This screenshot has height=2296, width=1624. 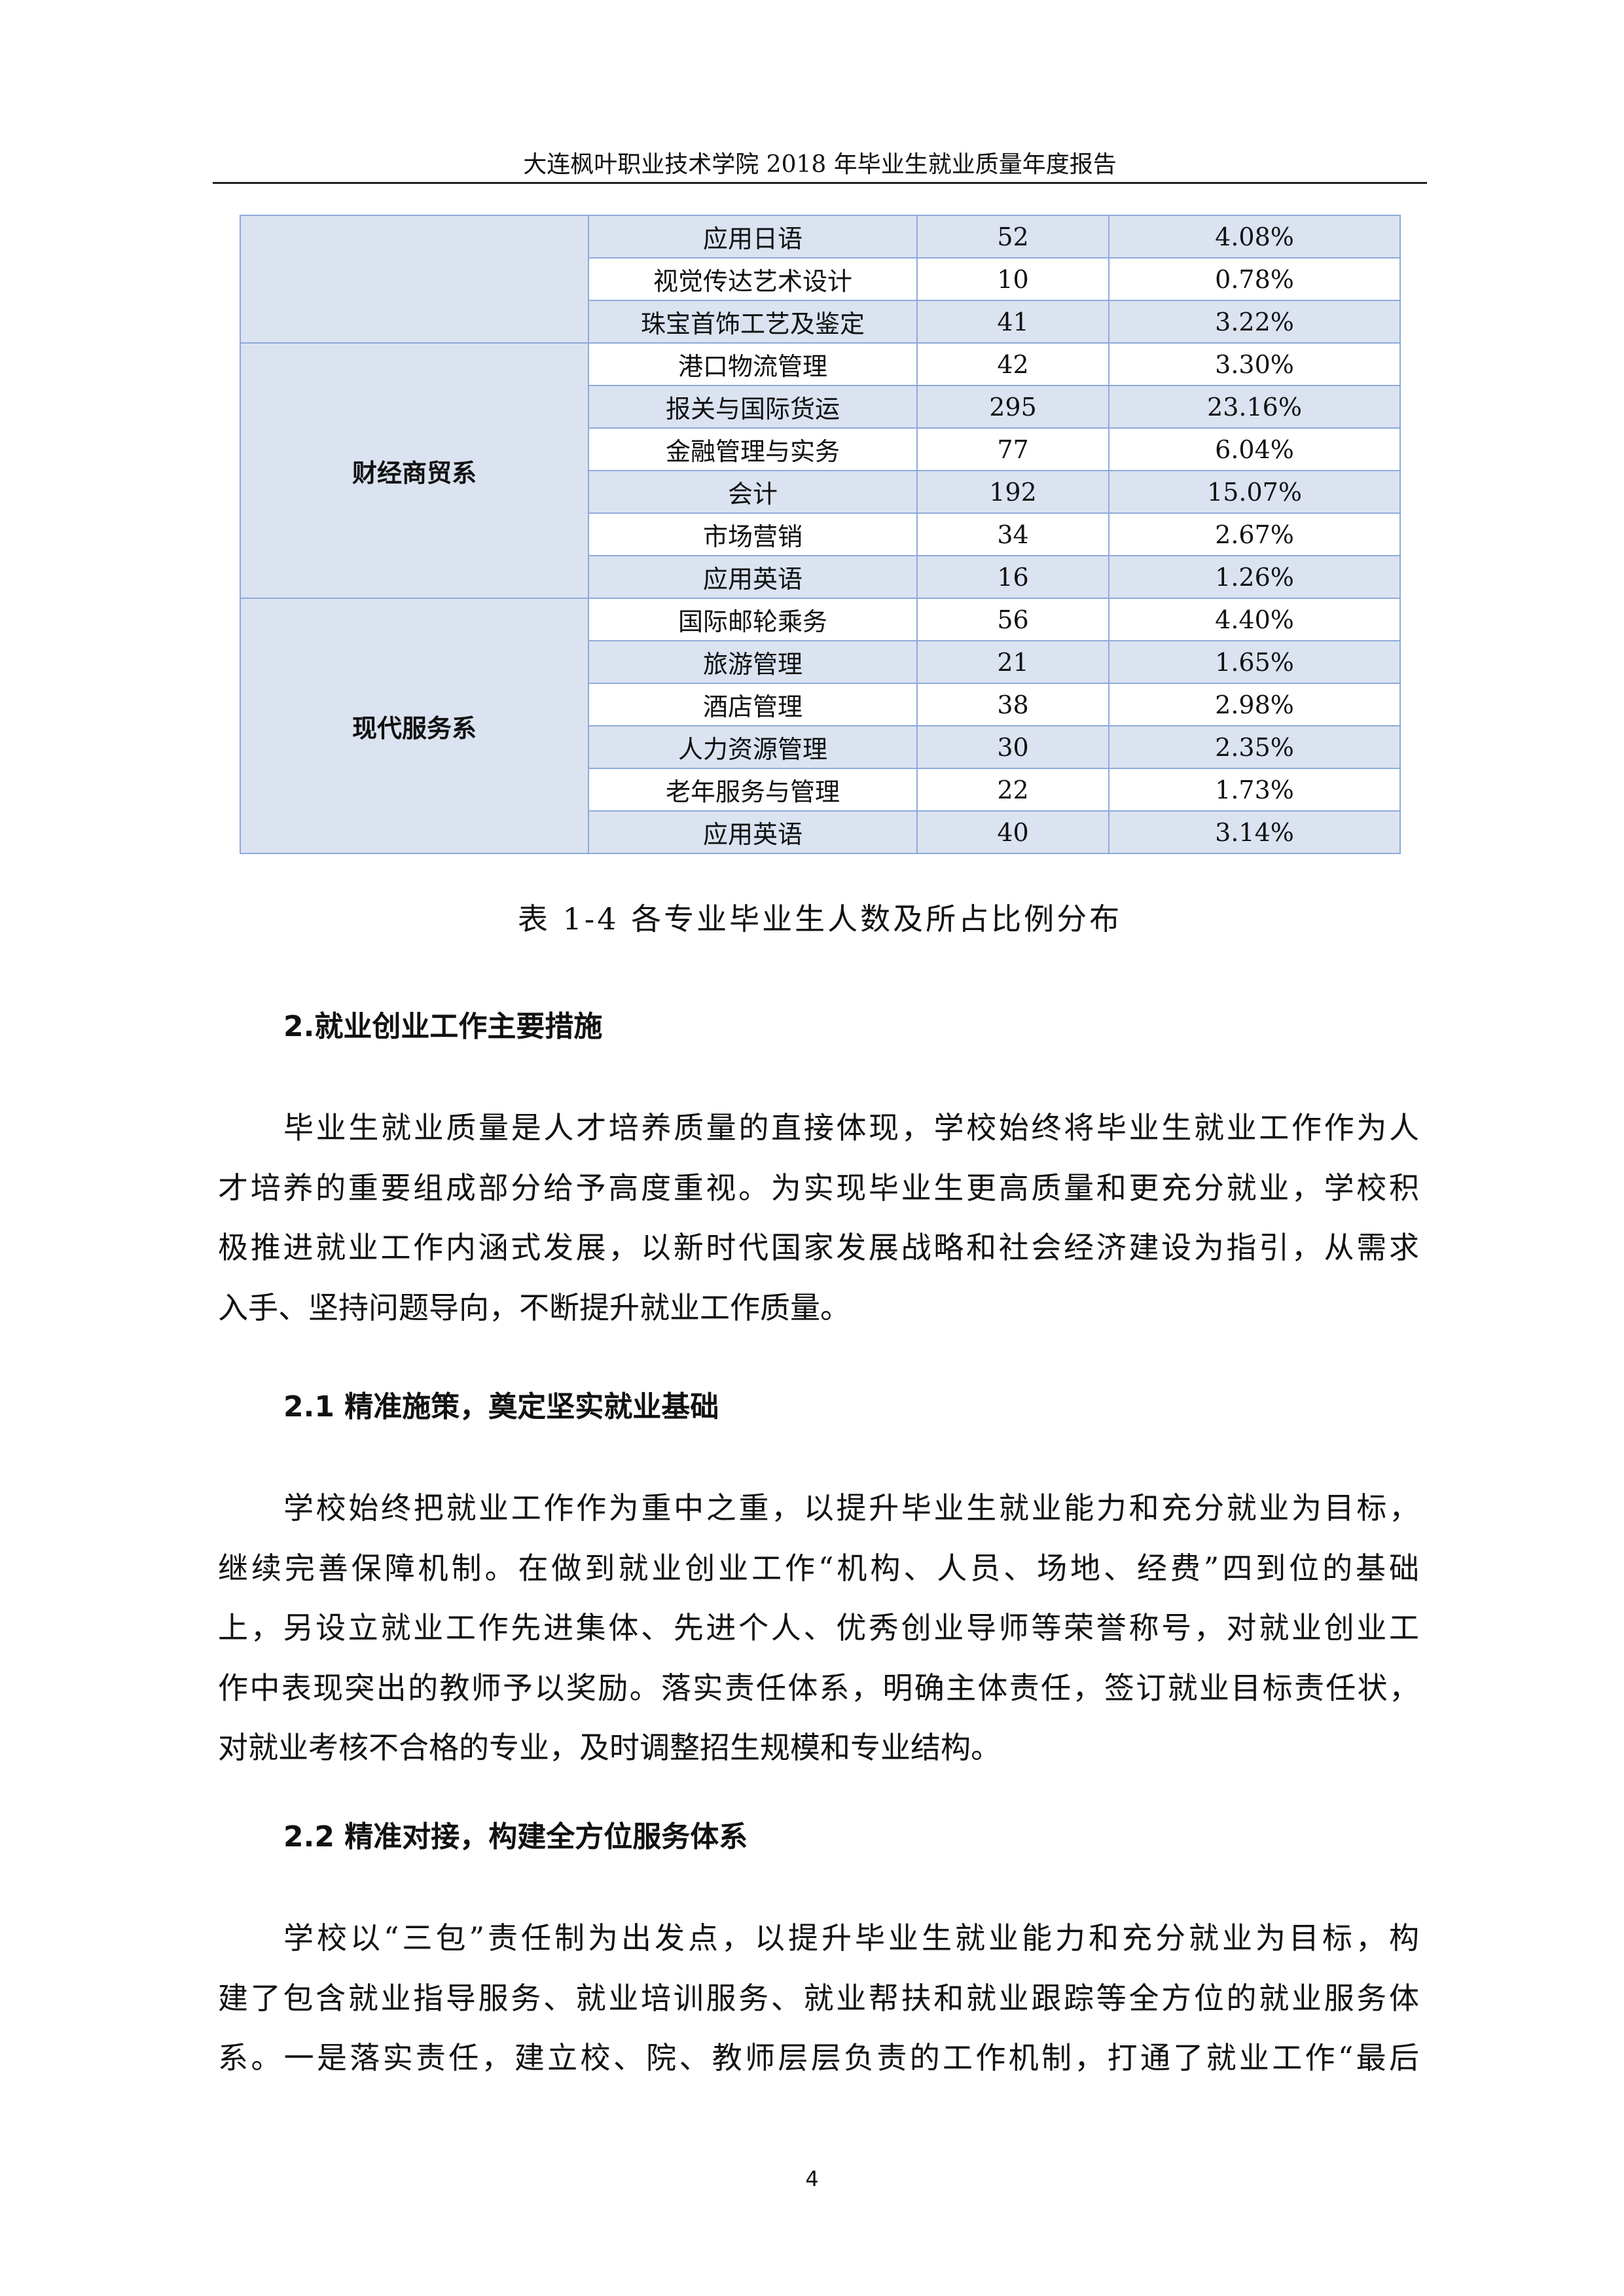 What do you see at coordinates (753, 407) in the screenshot?
I see `major-cell: 报关与国际货运` at bounding box center [753, 407].